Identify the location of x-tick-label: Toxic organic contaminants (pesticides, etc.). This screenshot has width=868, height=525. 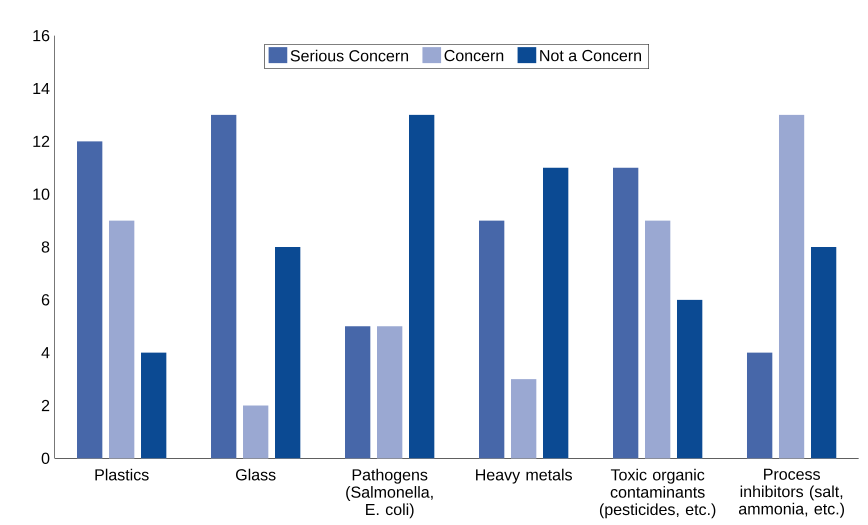
(658, 493).